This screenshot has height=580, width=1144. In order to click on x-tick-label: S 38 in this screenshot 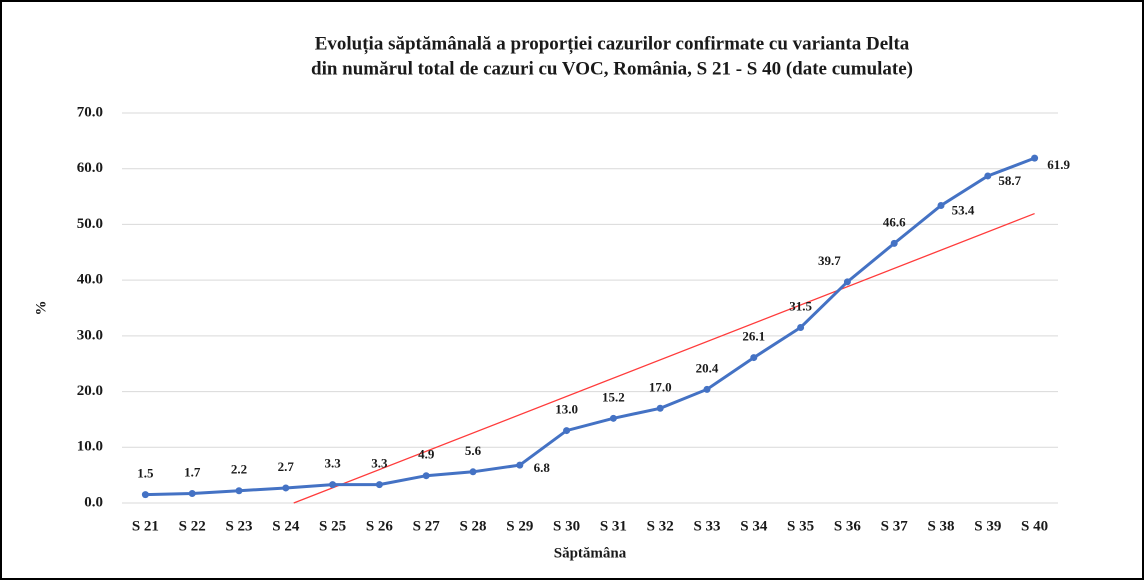, I will do `click(940, 526)`.